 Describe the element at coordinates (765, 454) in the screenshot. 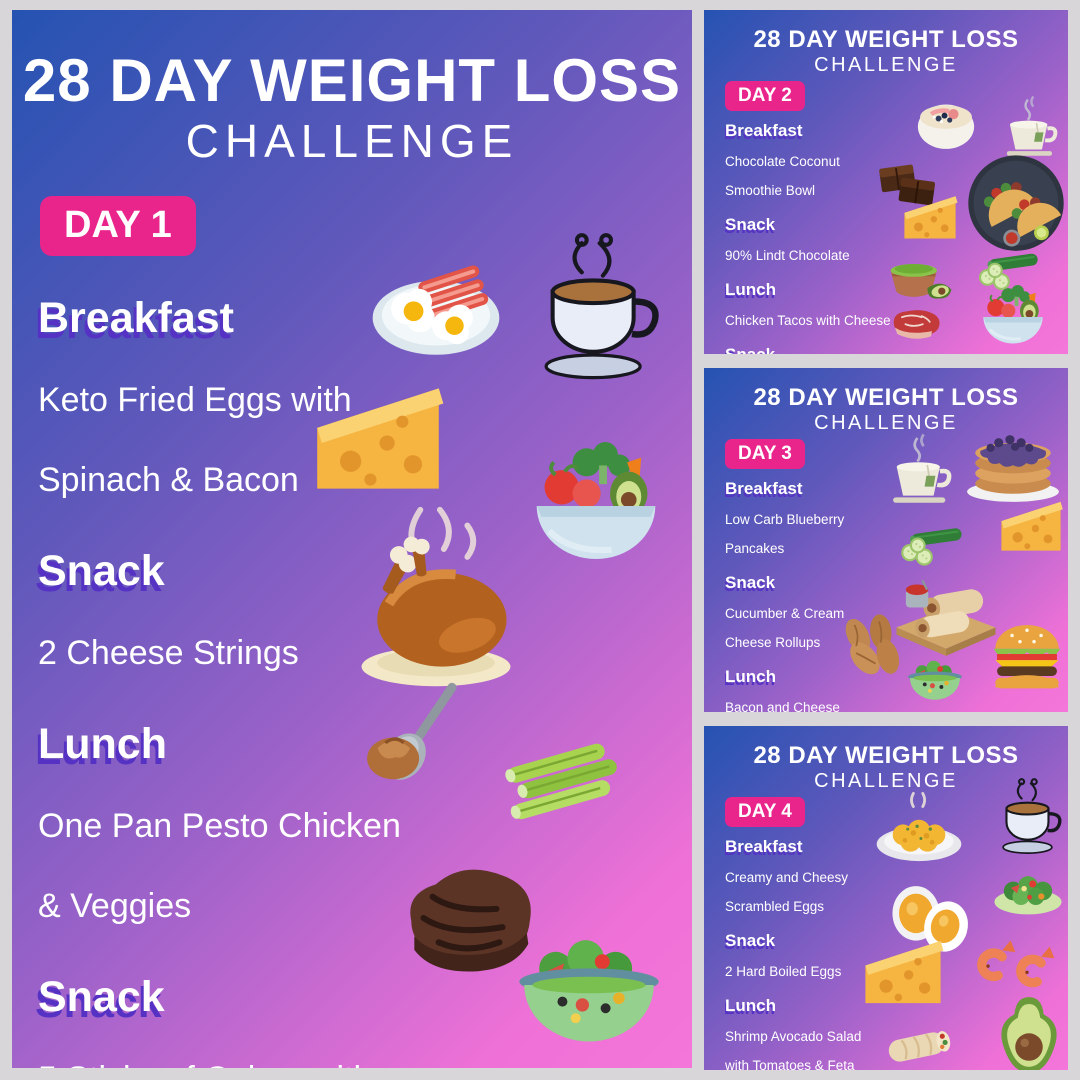

I see `day-badge: DAY 3` at that location.